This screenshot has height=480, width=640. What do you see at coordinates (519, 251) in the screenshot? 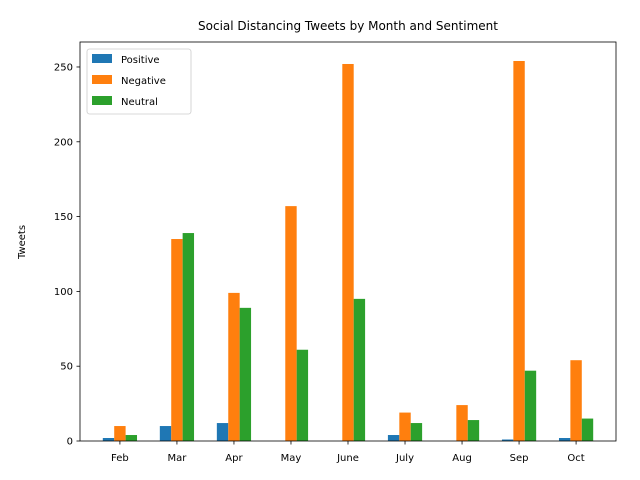
I see `bar-negative-sep` at bounding box center [519, 251].